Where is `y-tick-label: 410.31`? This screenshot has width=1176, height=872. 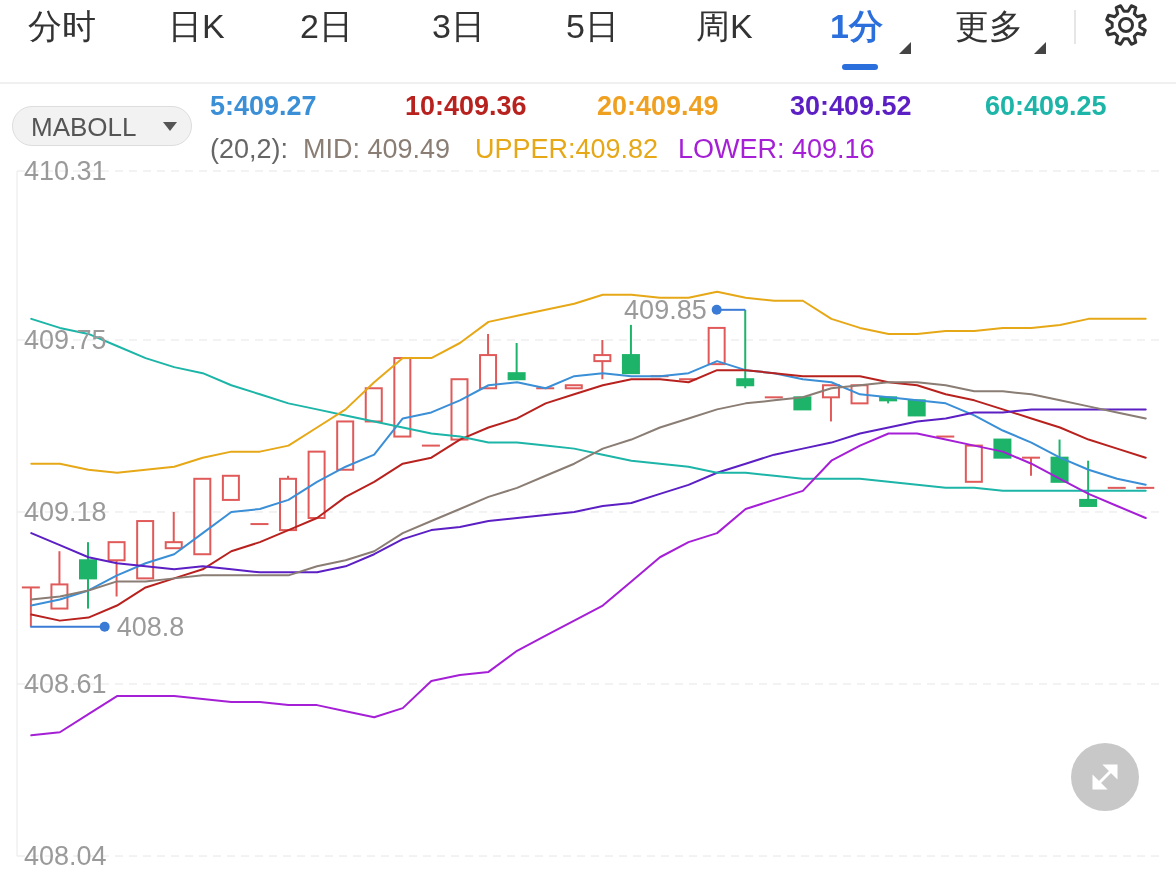
y-tick-label: 410.31 is located at coordinates (65, 171).